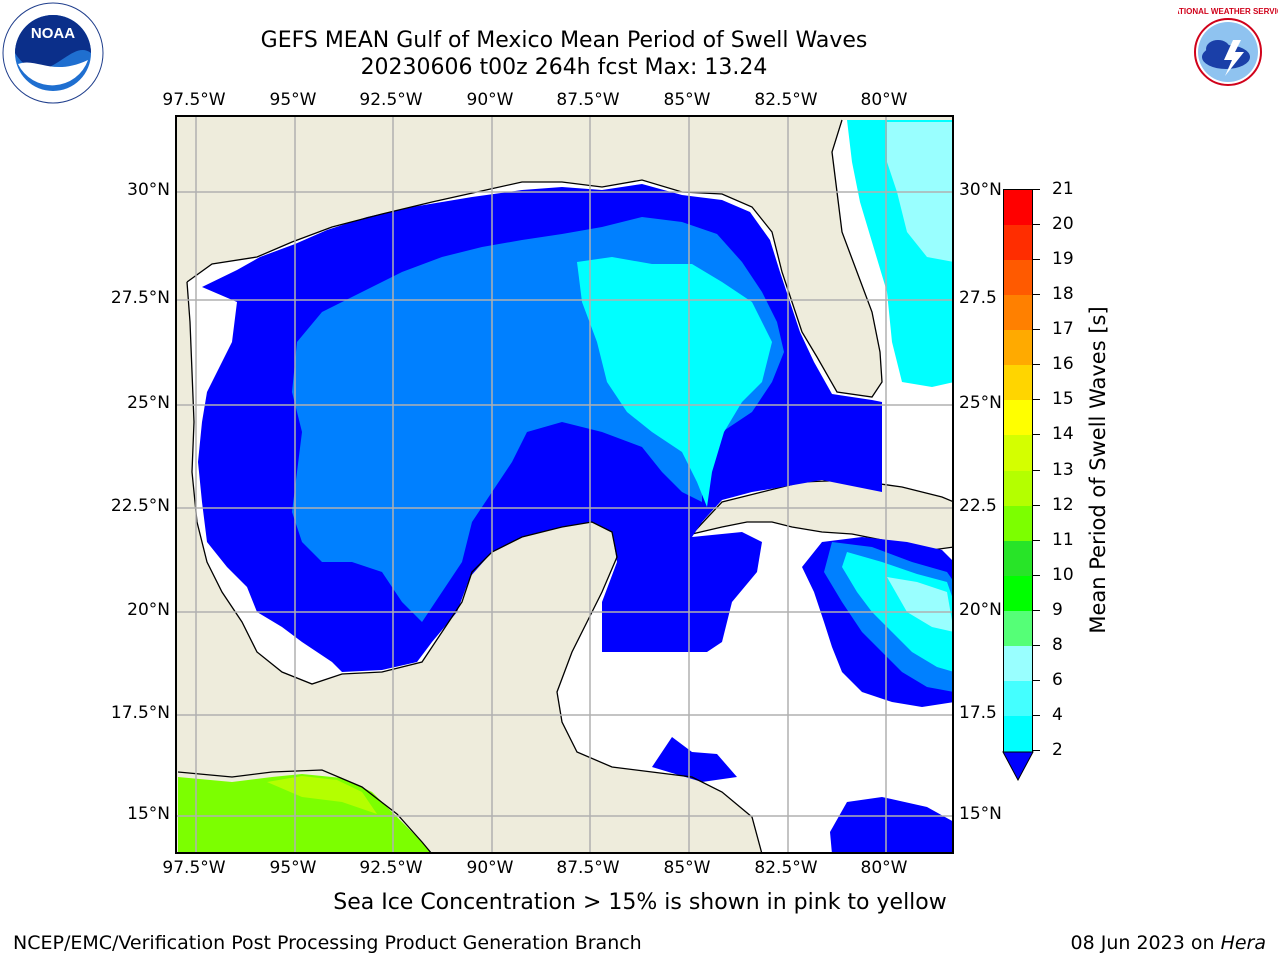  Describe the element at coordinates (687, 100) in the screenshot. I see `lon-label-top: 85°W` at that location.